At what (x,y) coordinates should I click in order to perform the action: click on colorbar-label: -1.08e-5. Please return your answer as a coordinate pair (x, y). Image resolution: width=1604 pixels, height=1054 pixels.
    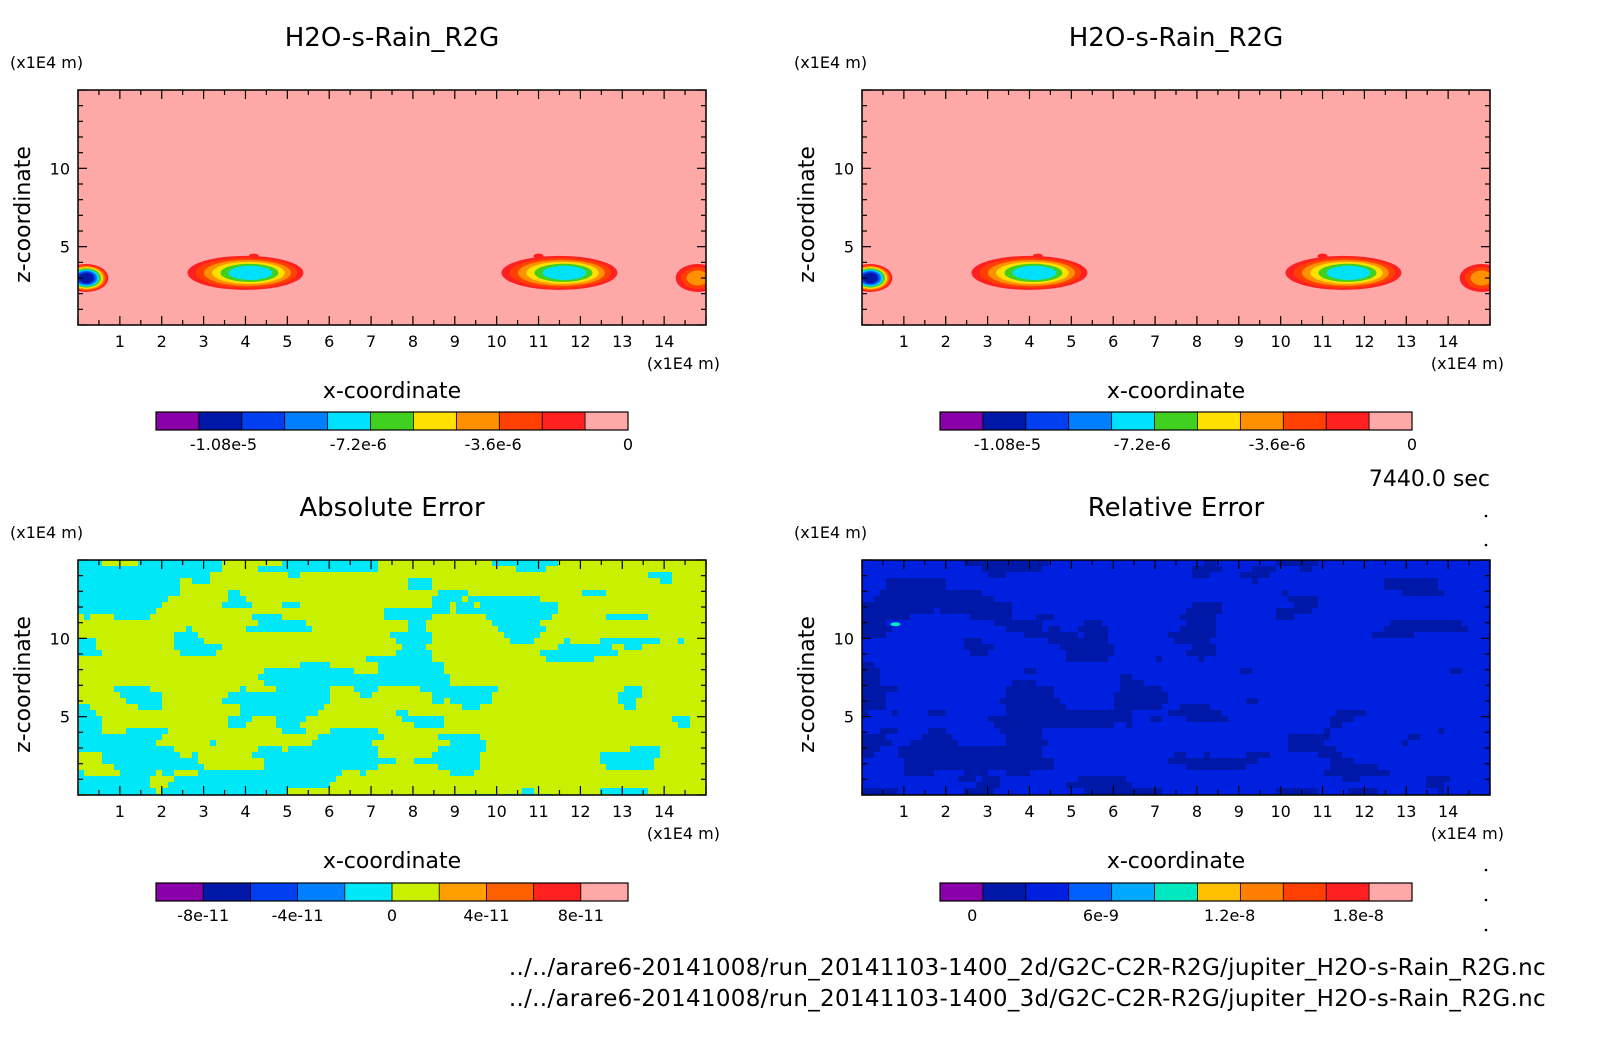
    Looking at the image, I should click on (1007, 444).